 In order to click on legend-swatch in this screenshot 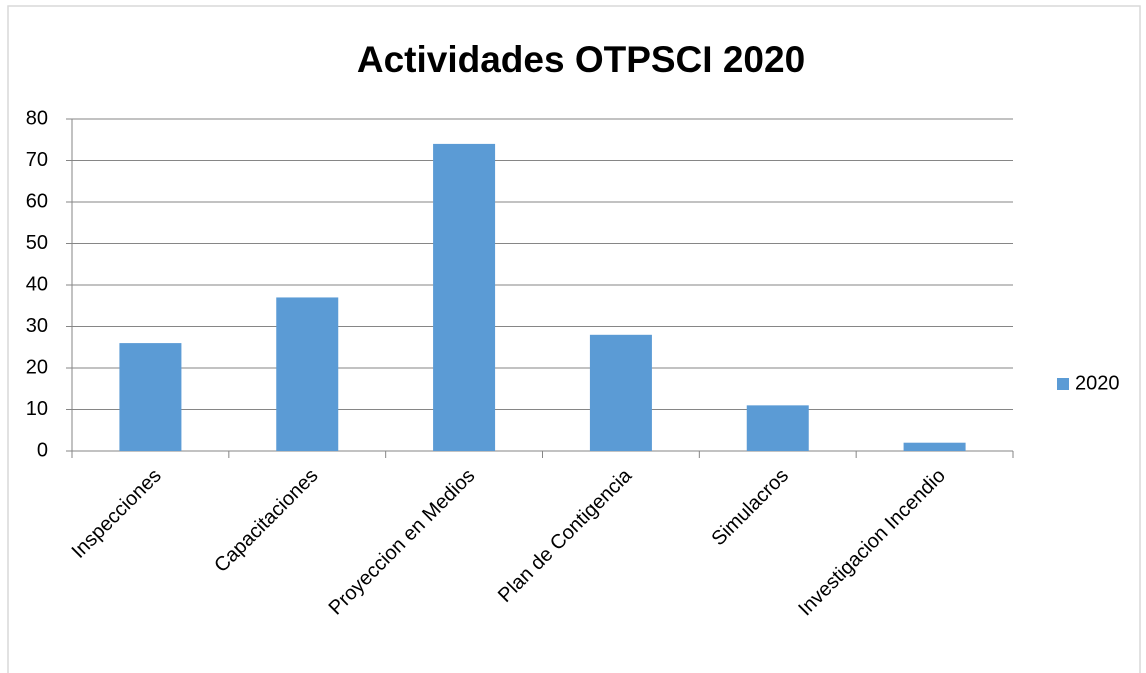, I will do `click(1063, 384)`.